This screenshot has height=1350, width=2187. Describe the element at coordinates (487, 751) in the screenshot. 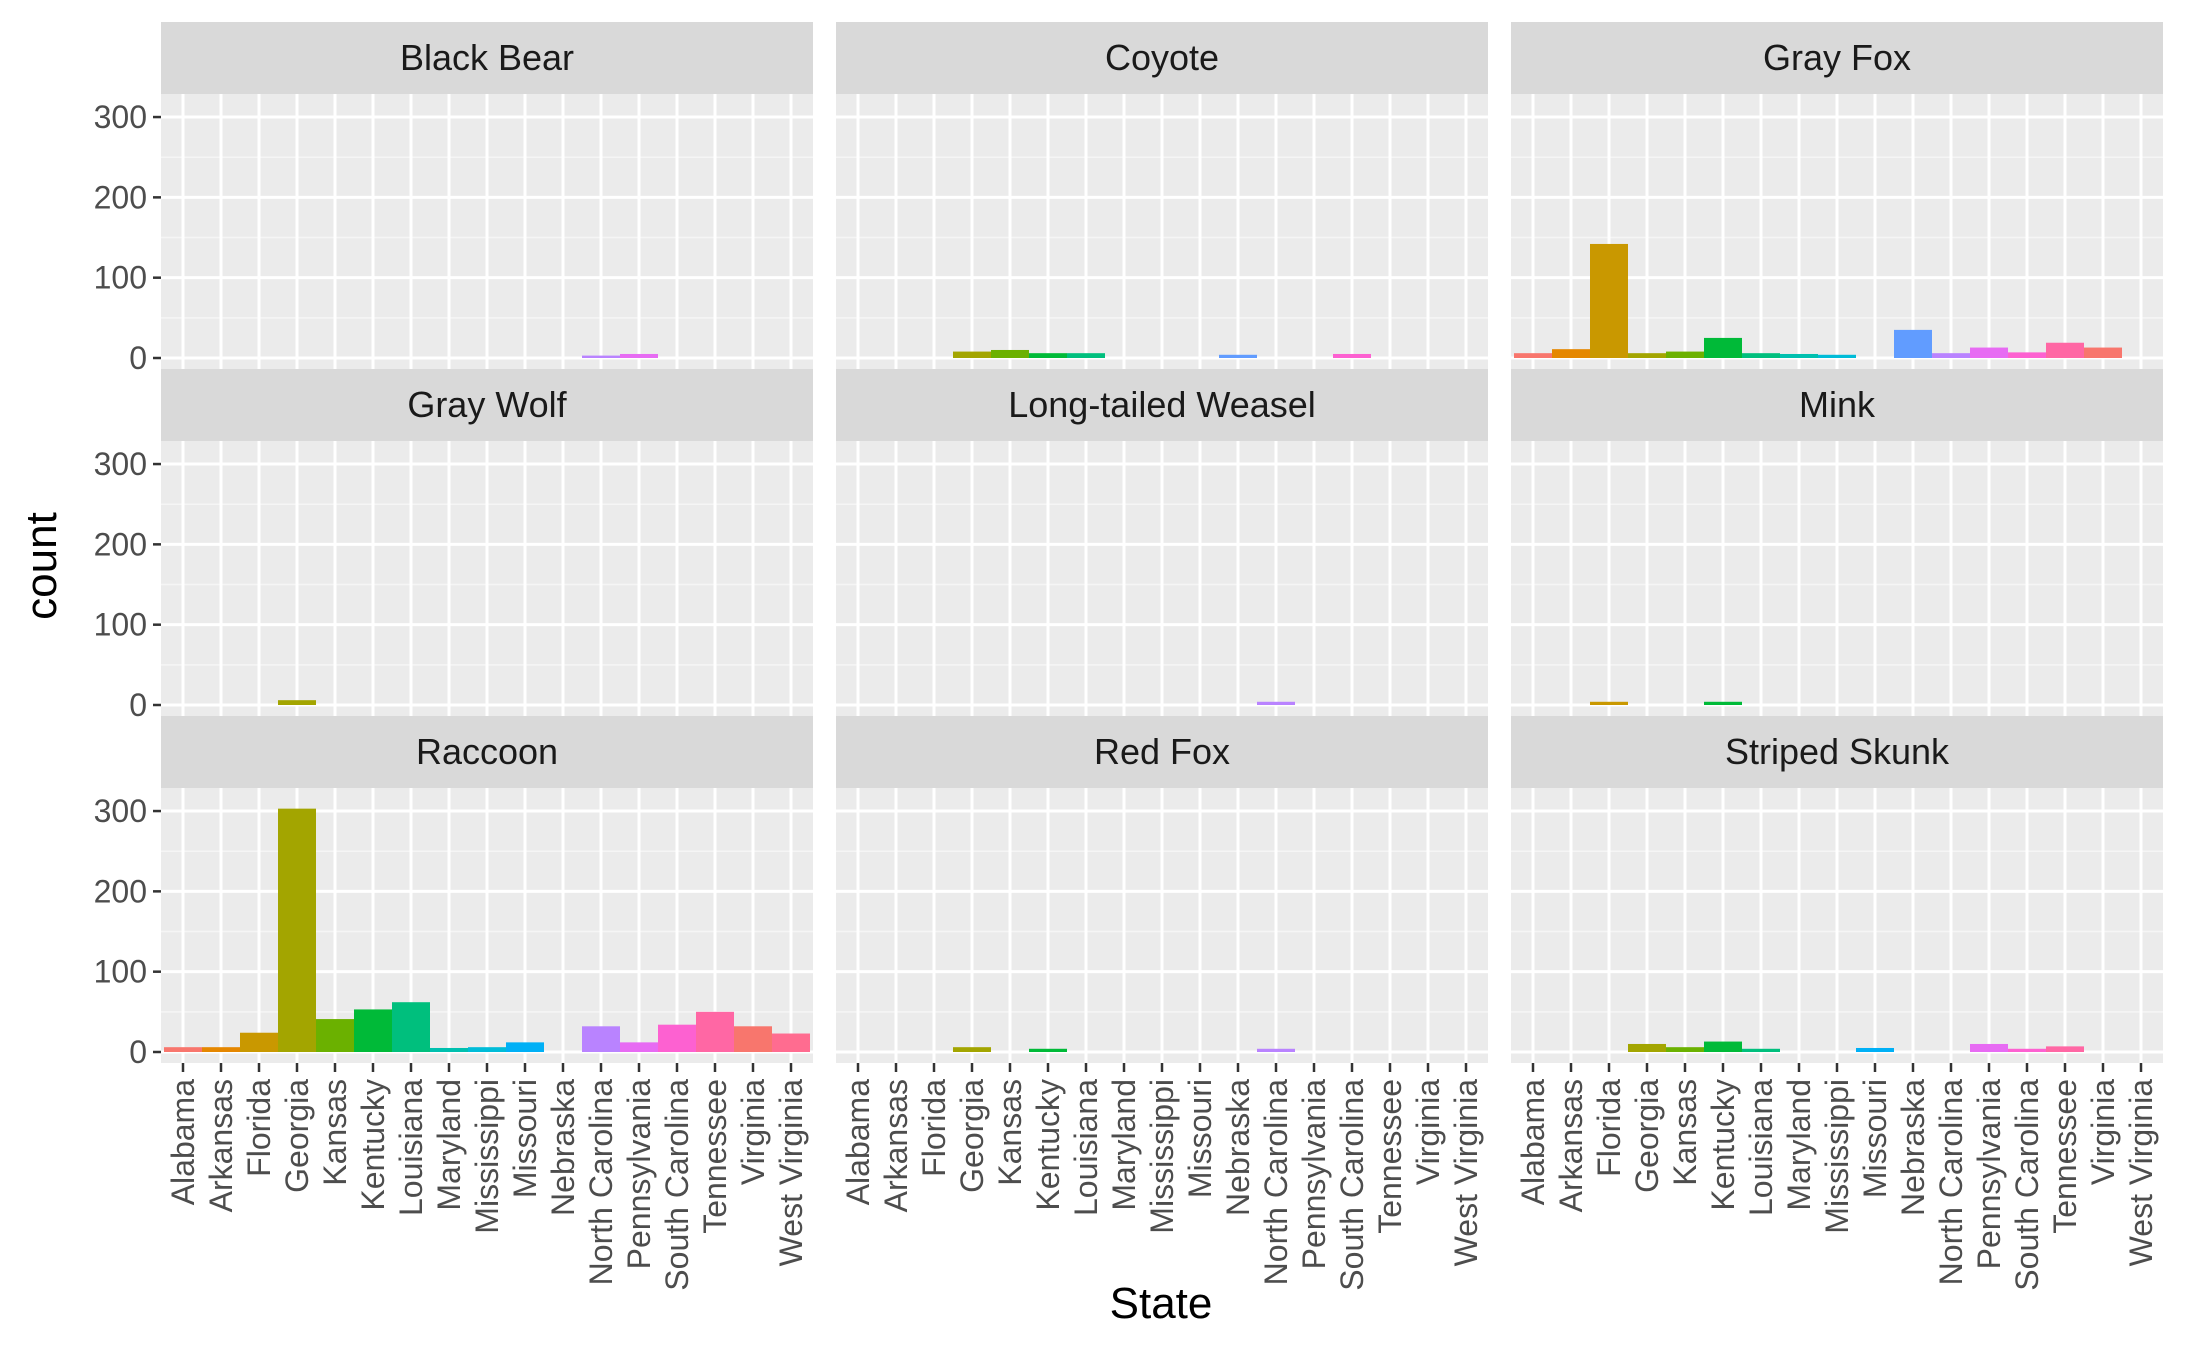

I see `facet-strip-label: Raccoon` at that location.